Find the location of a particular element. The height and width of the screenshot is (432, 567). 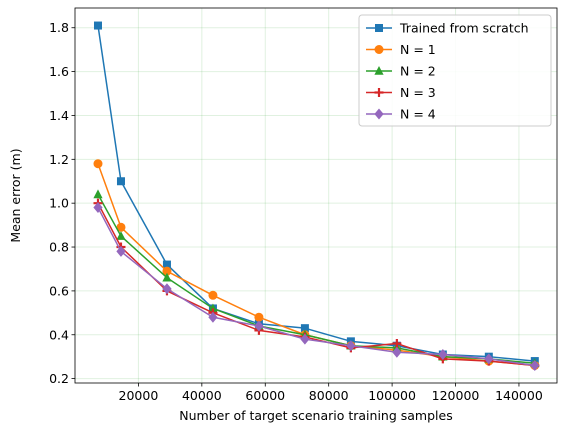

y-tick-label: 1.4 is located at coordinates (59, 115).